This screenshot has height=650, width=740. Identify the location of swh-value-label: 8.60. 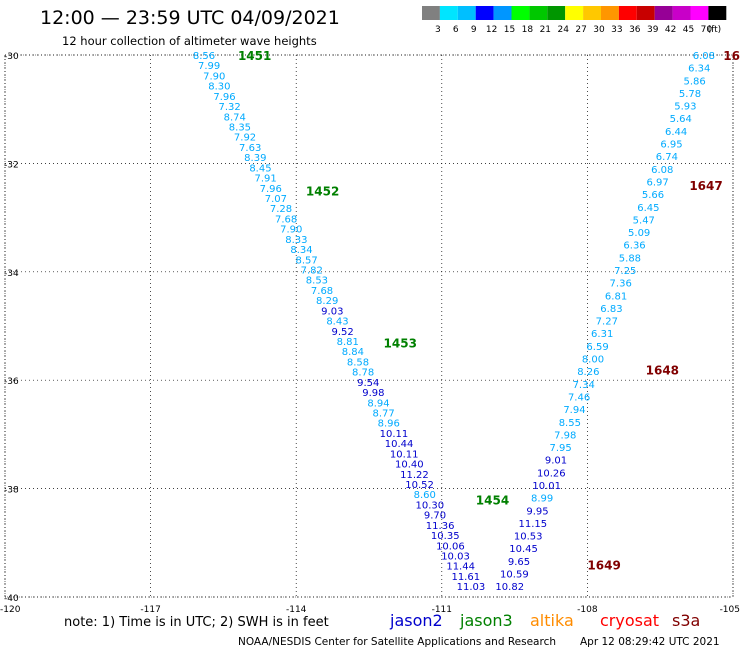
(425, 495).